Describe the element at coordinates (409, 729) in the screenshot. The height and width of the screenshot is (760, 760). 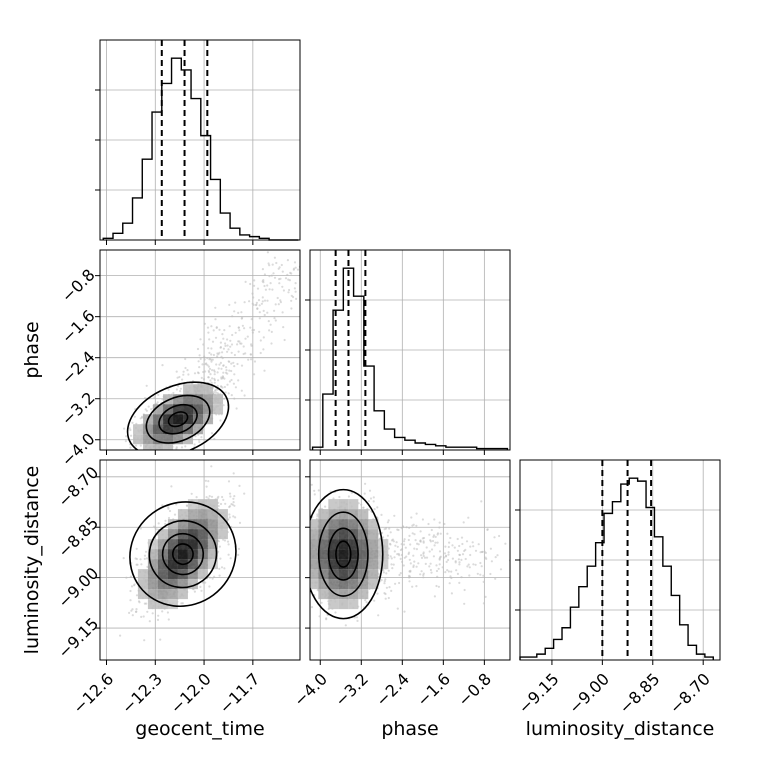
I see `x-axis-label-phase: phase` at that location.